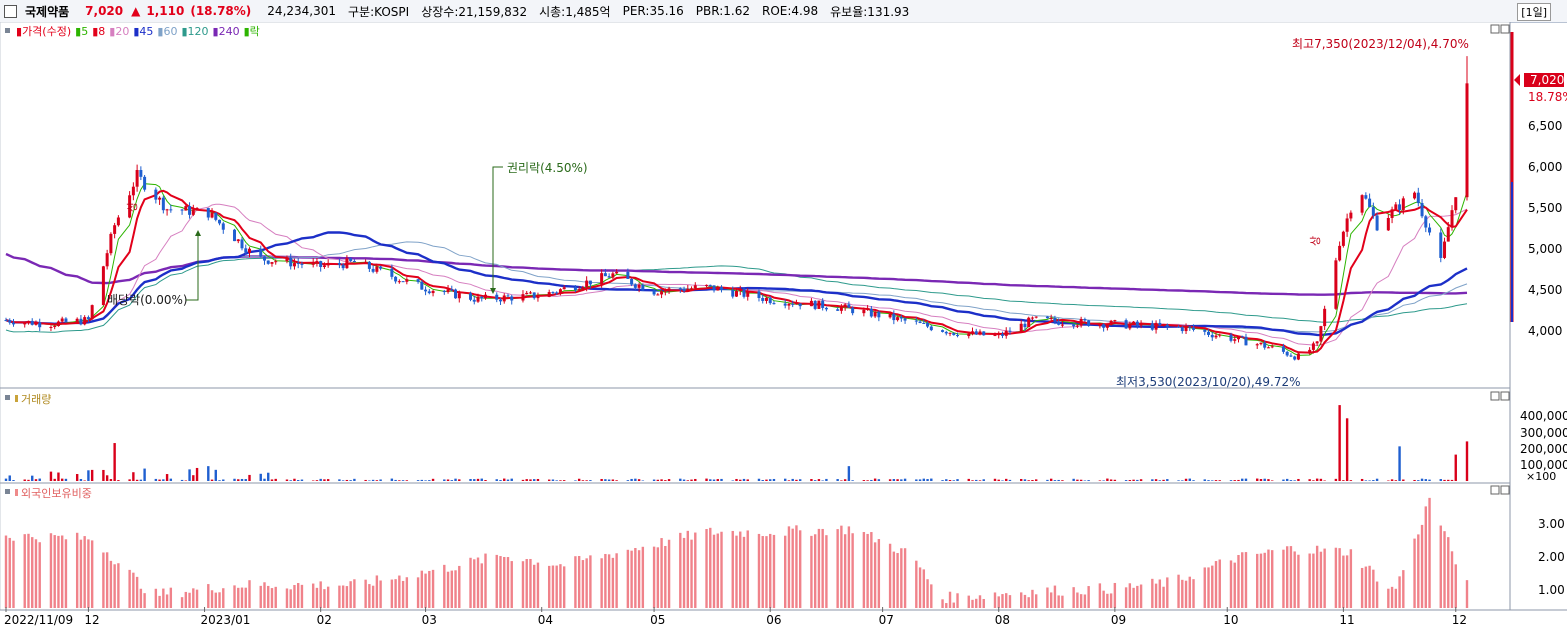 Image resolution: width=1567 pixels, height=630 pixels. Describe the element at coordinates (1118, 620) in the screenshot. I see `date-label: 09` at that location.